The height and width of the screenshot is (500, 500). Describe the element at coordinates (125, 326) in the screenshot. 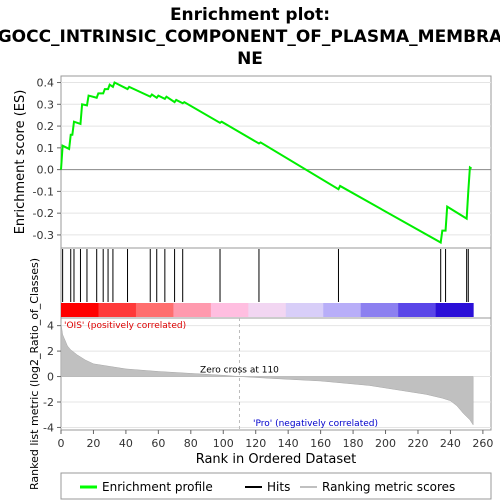

I see `positive-correlation-label: 'OIS' (positively correlated)` at that location.